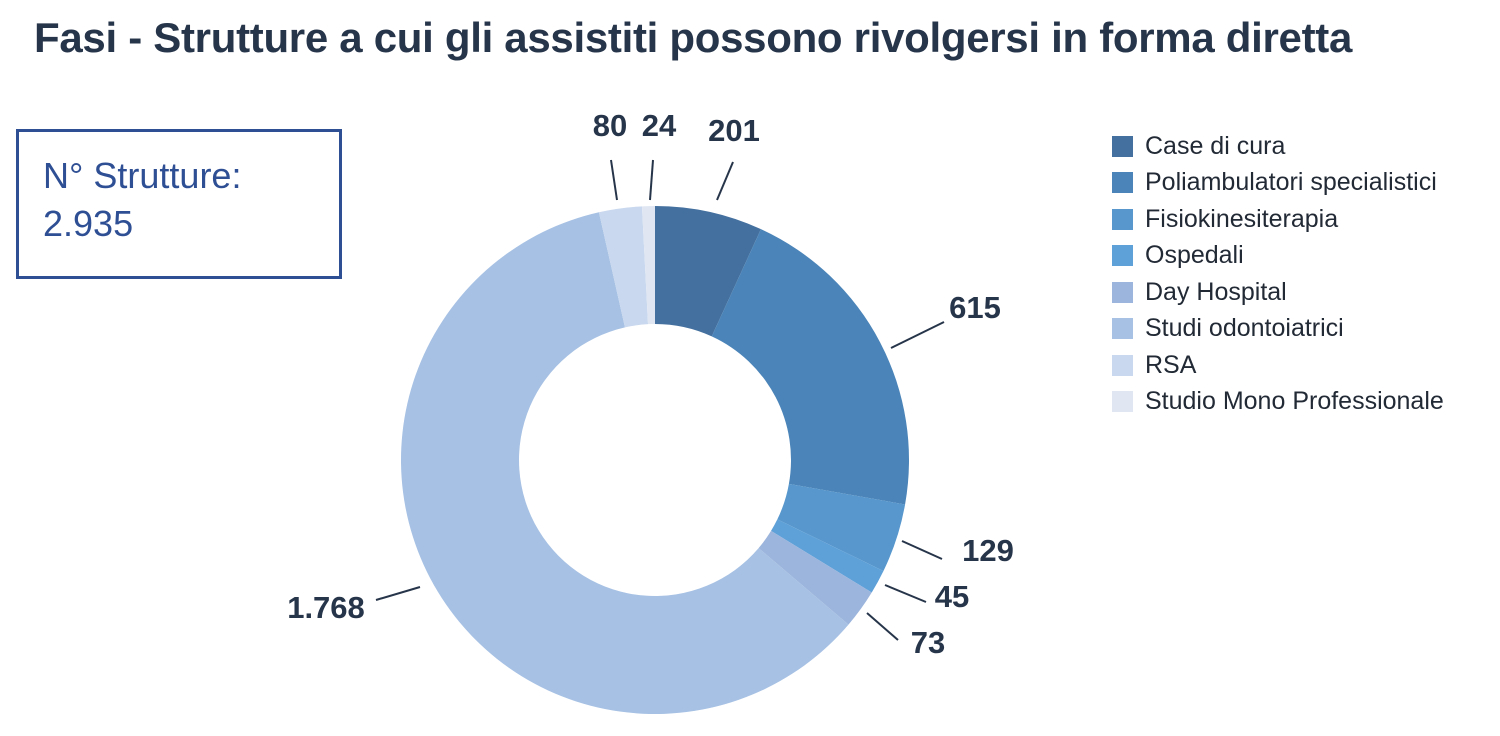  What do you see at coordinates (88, 223) in the screenshot?
I see `total-structures-value: 2.935` at bounding box center [88, 223].